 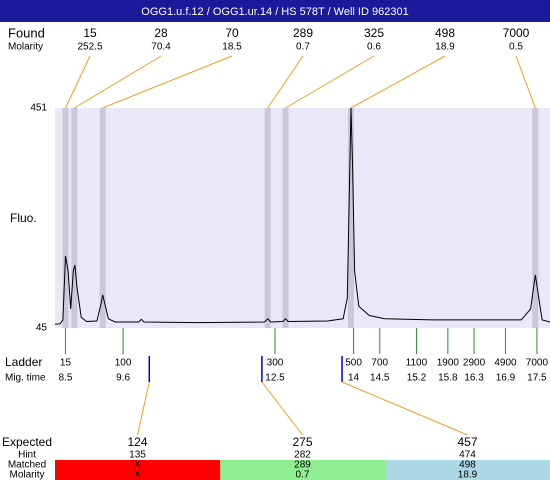 I want to click on ladder-mig-time: 8.5, so click(x=66, y=378).